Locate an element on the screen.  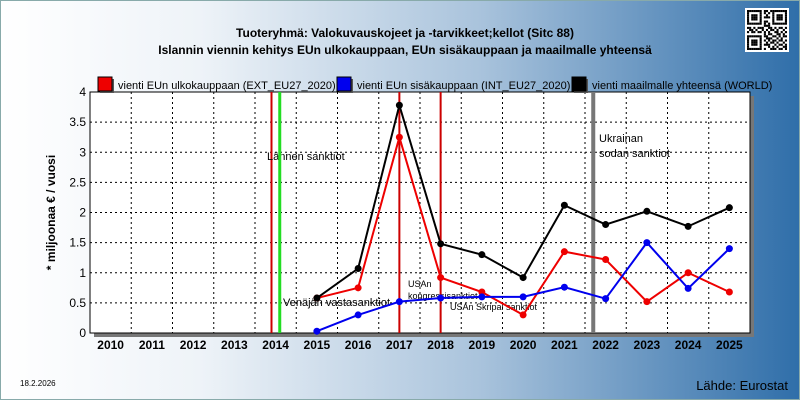
y-tick-label: 3.5 is located at coordinates (77, 122).